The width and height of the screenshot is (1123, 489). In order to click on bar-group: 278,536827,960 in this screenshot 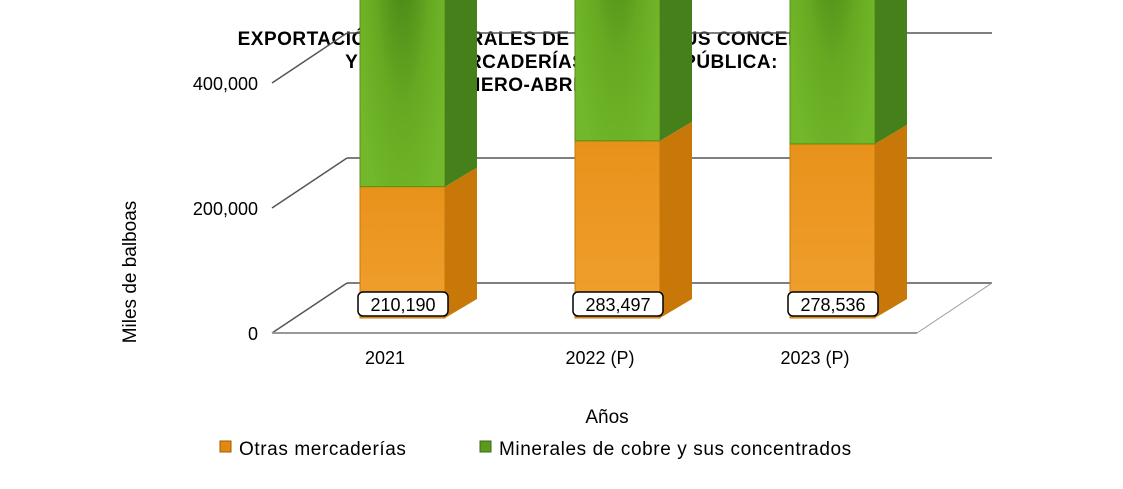, I will do `click(847, 159)`.